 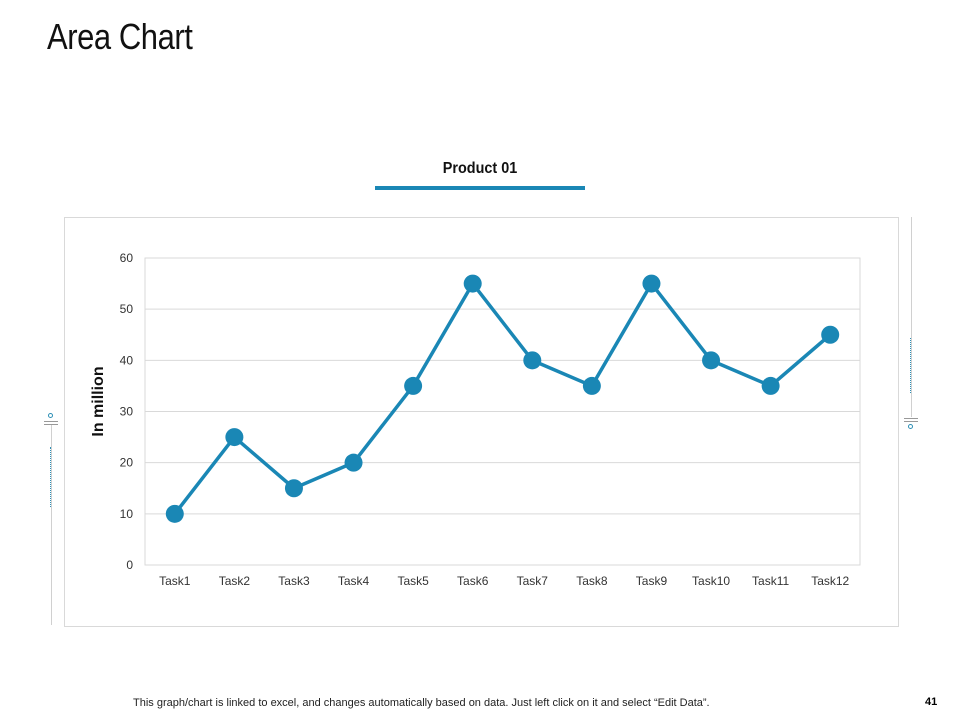 I want to click on y-tick-label: 60, so click(x=127, y=258).